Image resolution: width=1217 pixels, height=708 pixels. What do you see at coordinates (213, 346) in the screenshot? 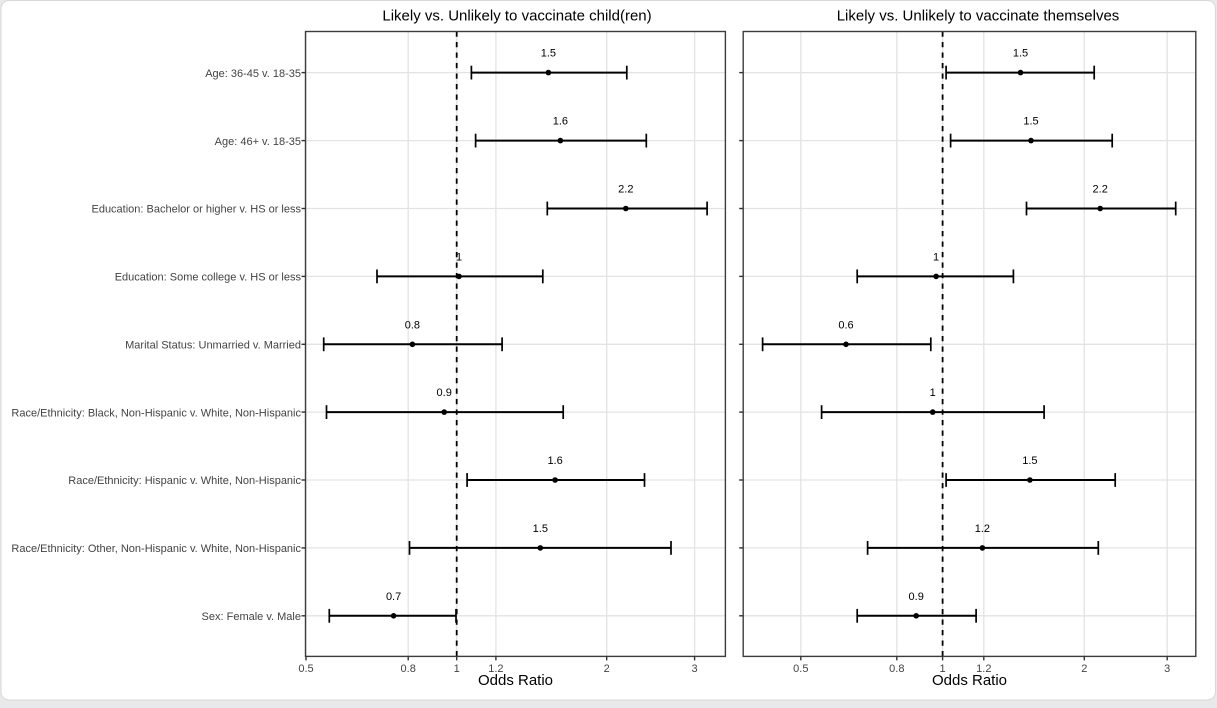
I see `svg-text:Marital Status: Unmarried v. M: Marital Status: Unmarried v. Married` at bounding box center [213, 346].